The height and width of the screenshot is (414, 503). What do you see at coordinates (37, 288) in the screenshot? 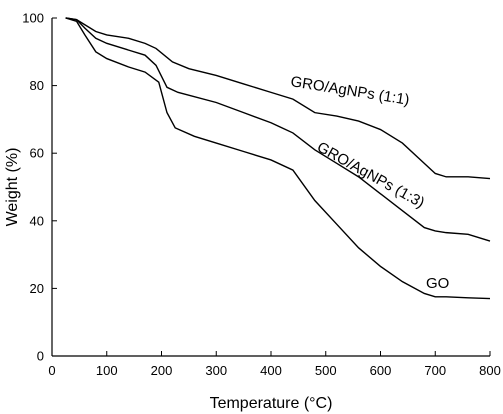
I see `y-tick-label: 20` at bounding box center [37, 288].